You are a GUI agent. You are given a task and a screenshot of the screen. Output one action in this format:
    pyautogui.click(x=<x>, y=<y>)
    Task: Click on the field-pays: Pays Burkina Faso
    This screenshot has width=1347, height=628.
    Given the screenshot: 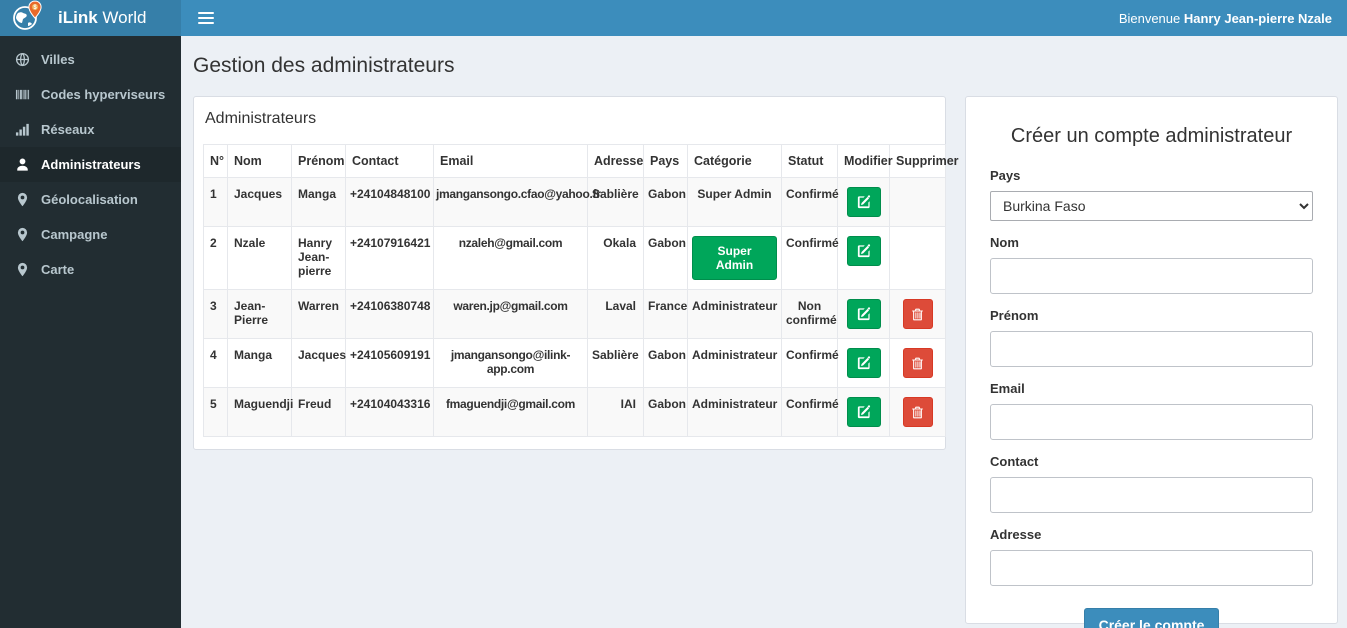 What is the action you would take?
    pyautogui.click(x=1151, y=194)
    